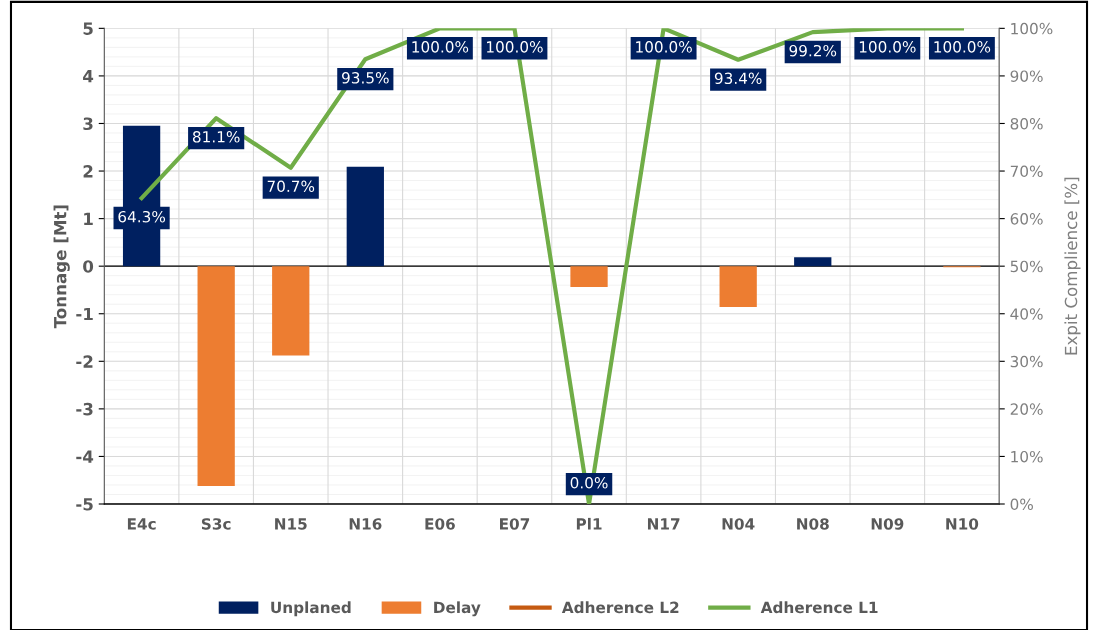 The width and height of the screenshot is (1098, 630). Describe the element at coordinates (1026, 76) in the screenshot. I see `y2-tick-label: 90%` at that location.